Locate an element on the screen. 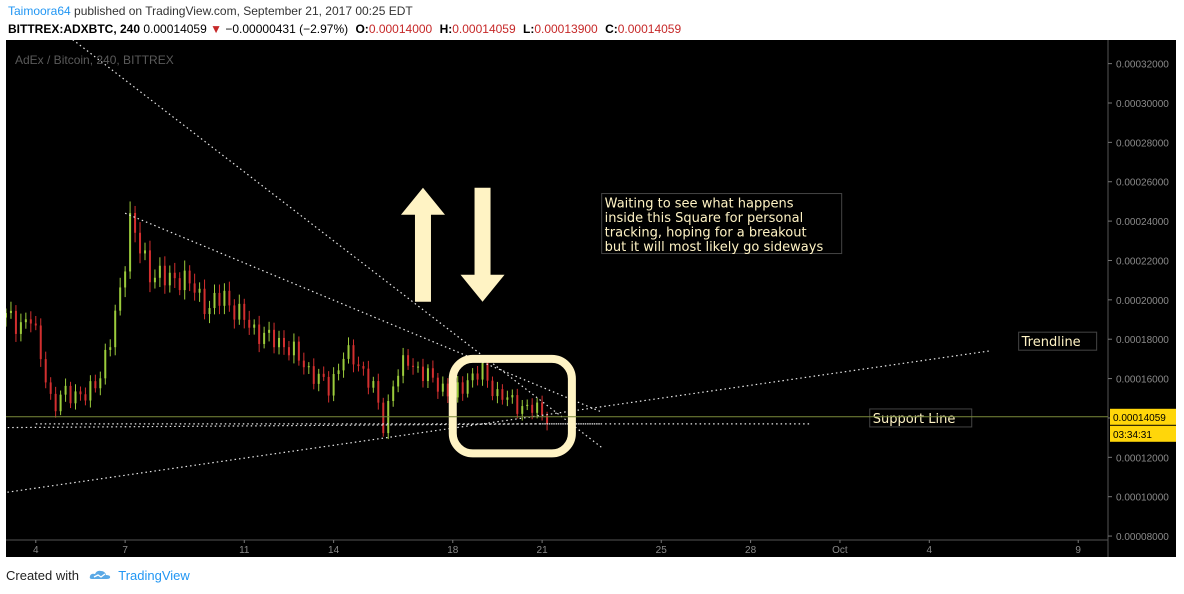 The height and width of the screenshot is (594, 1184). chart-title: AdEx / Bitcoin, 240, BITTREX is located at coordinates (94, 60).